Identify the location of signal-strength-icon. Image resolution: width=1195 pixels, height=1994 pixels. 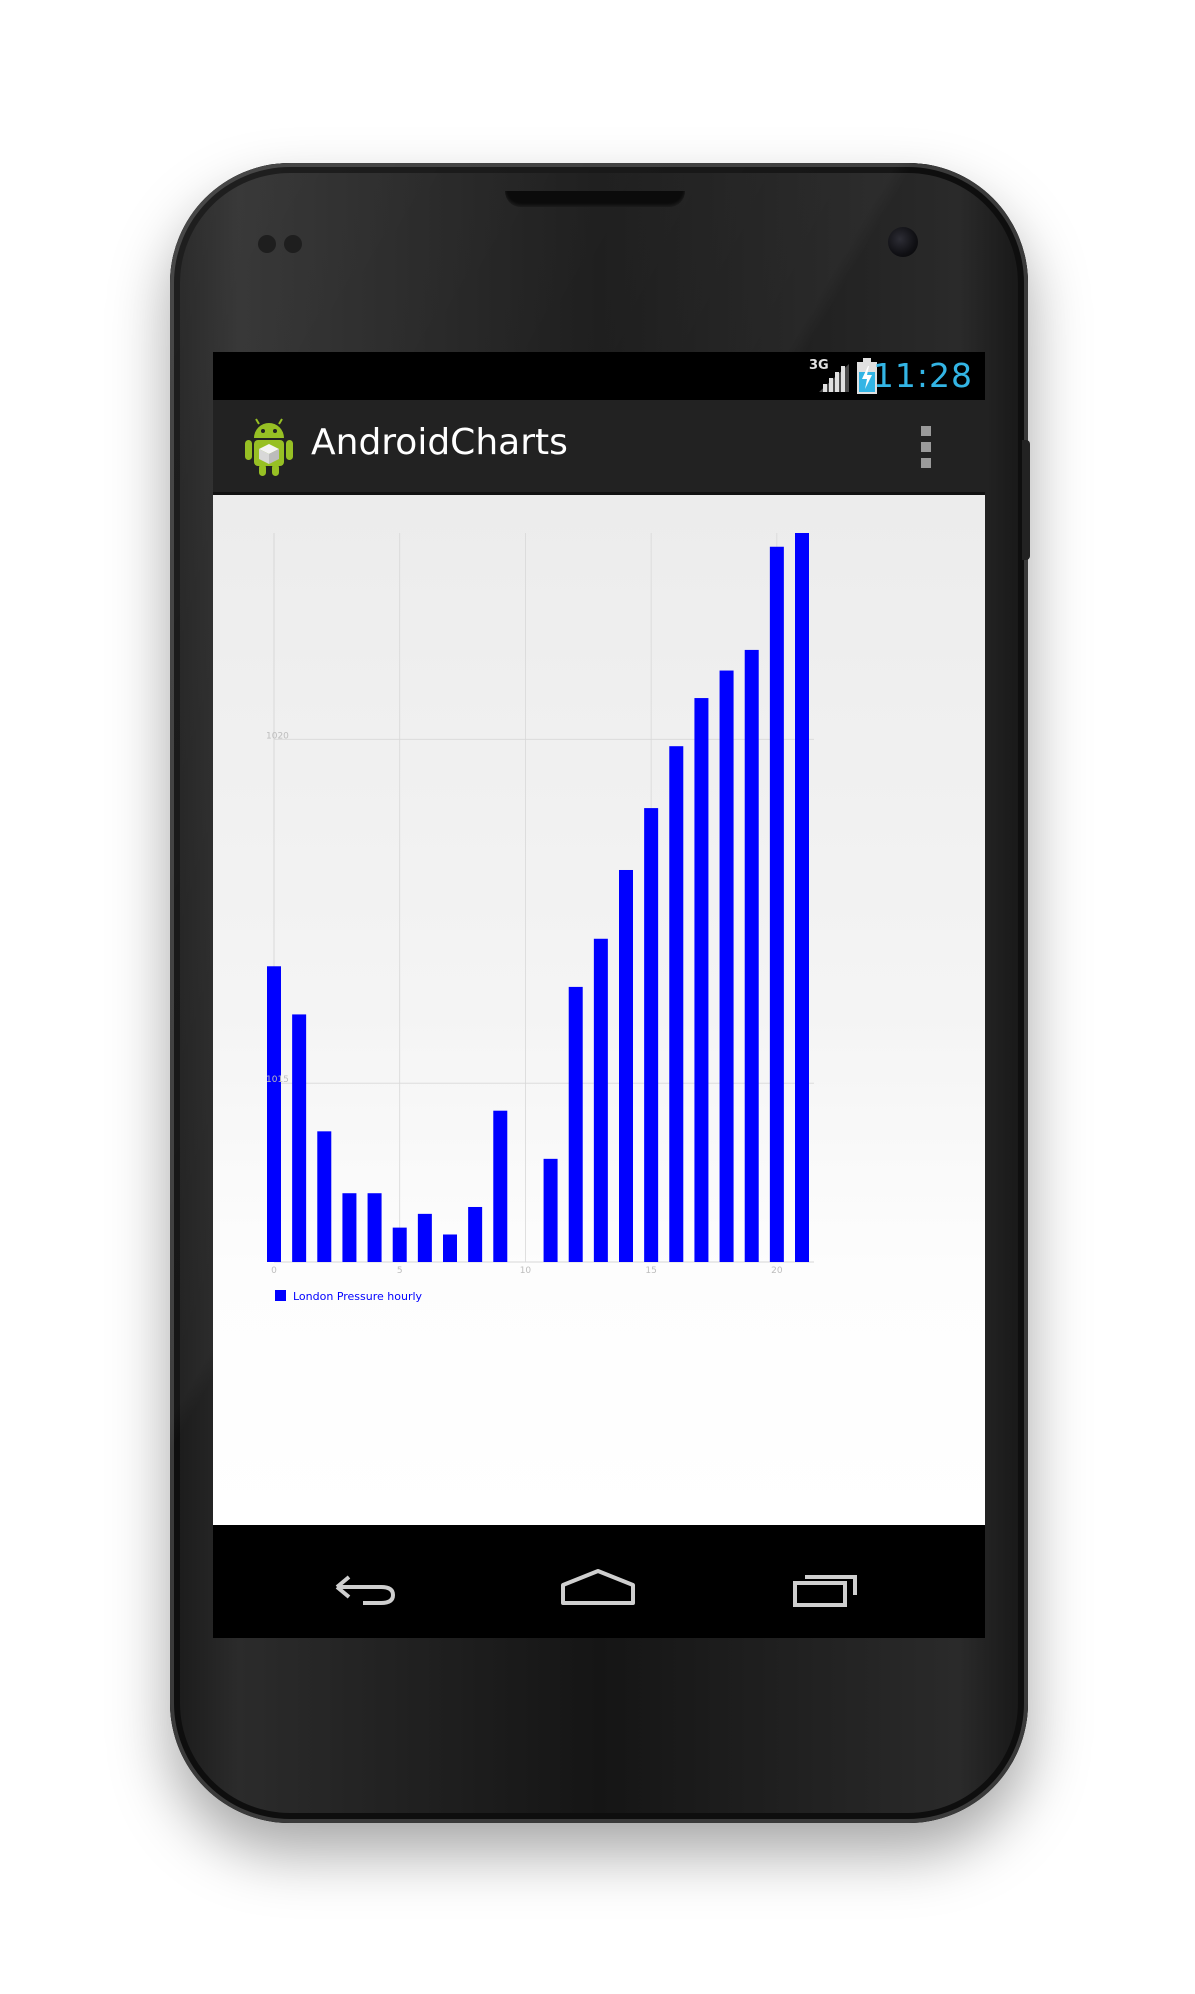
(834, 378).